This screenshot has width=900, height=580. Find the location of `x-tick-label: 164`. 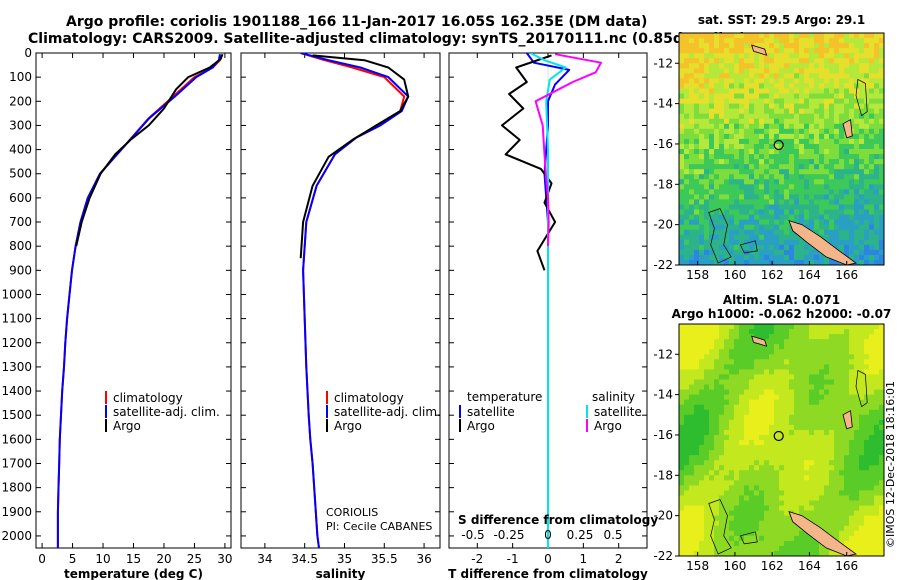

x-tick-label: 164 is located at coordinates (809, 566).